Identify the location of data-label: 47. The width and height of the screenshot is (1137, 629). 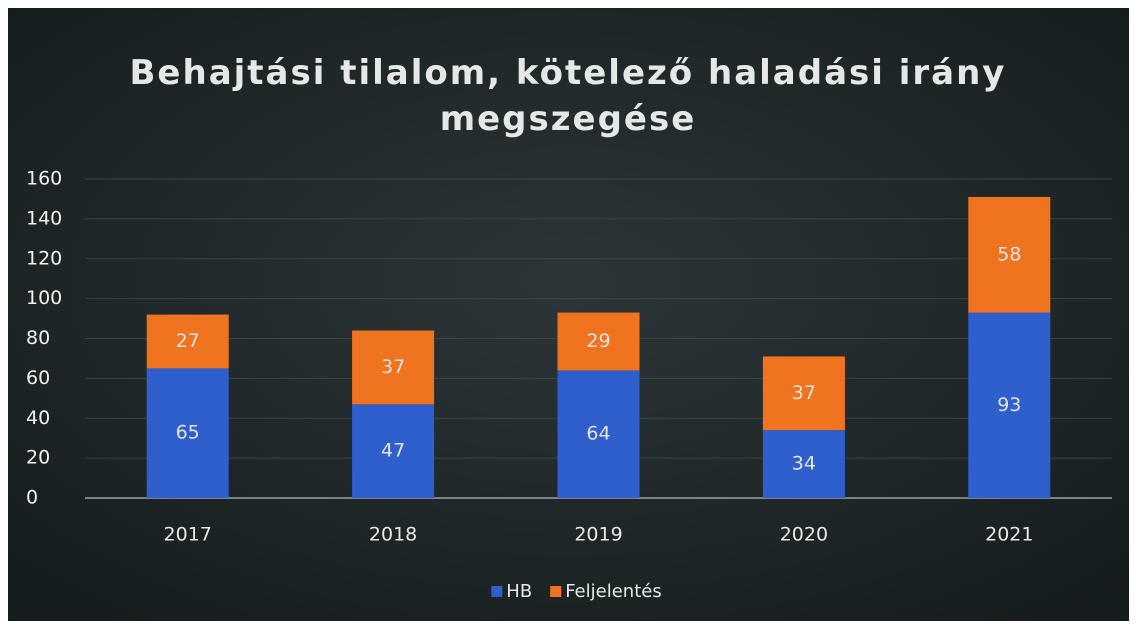
(393, 451).